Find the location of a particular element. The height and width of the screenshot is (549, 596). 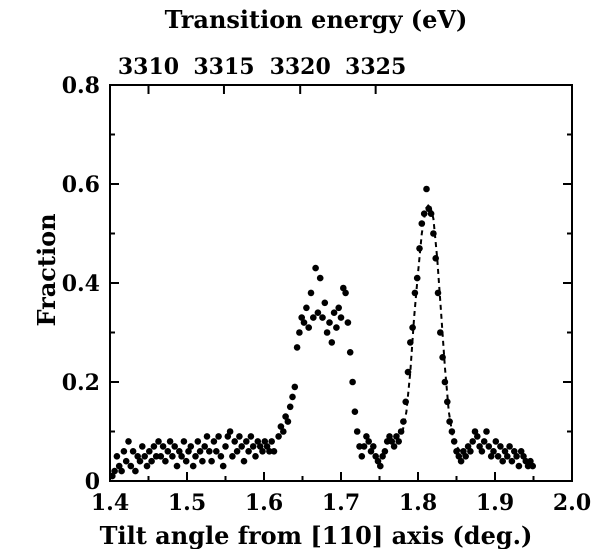

y-tick-label: 0.2 is located at coordinates (81, 383).